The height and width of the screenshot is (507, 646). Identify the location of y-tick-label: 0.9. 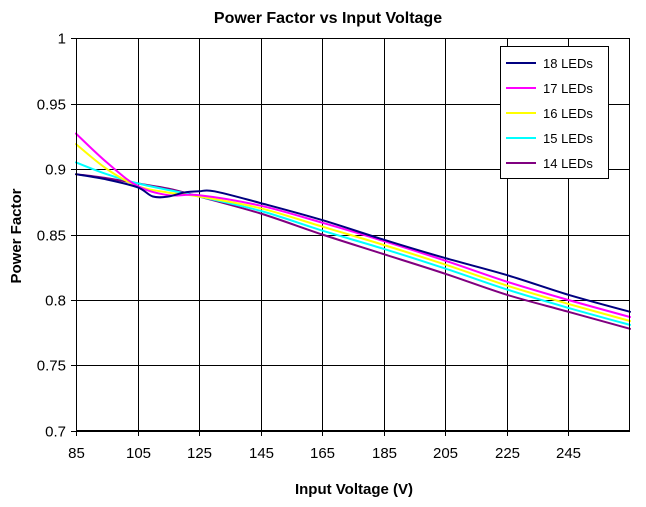
(55, 170).